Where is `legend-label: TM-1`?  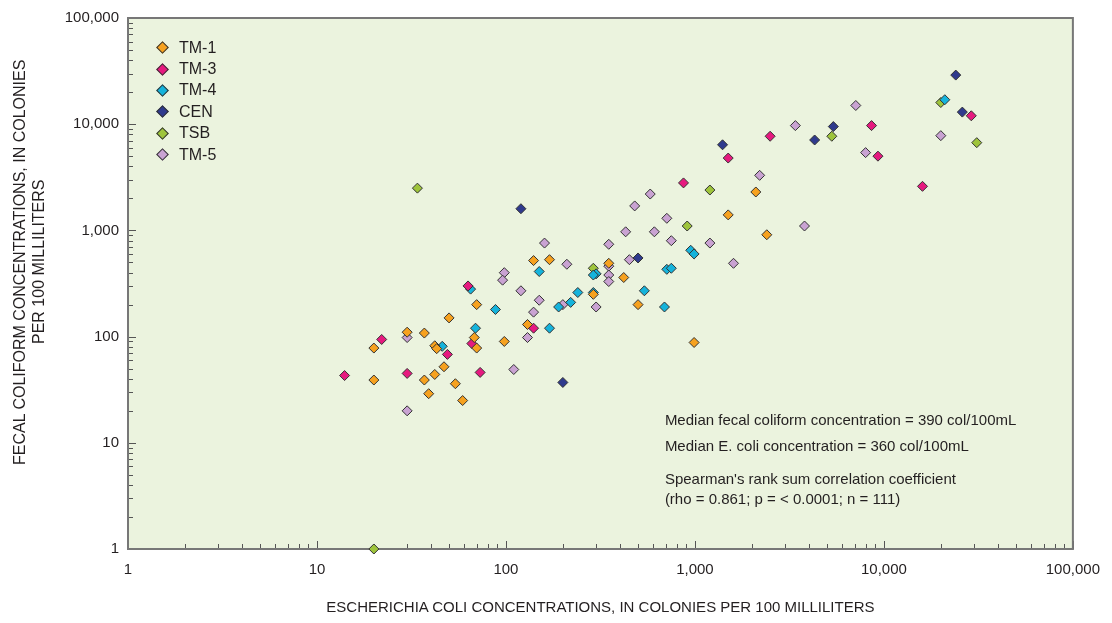 legend-label: TM-1 is located at coordinates (198, 47).